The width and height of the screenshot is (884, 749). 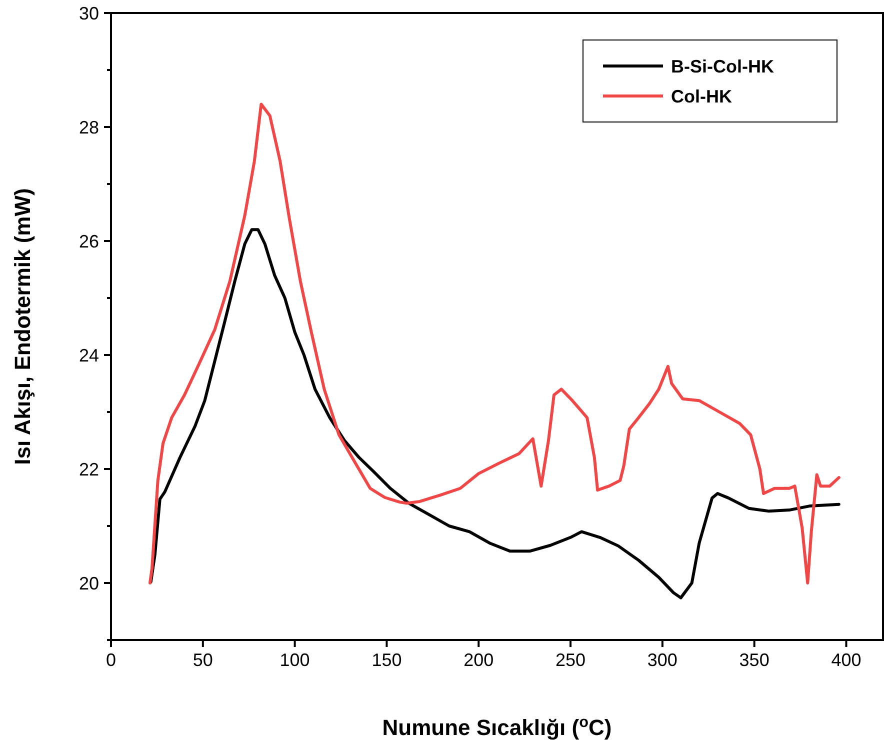 What do you see at coordinates (662, 660) in the screenshot?
I see `x-tick-label: 300` at bounding box center [662, 660].